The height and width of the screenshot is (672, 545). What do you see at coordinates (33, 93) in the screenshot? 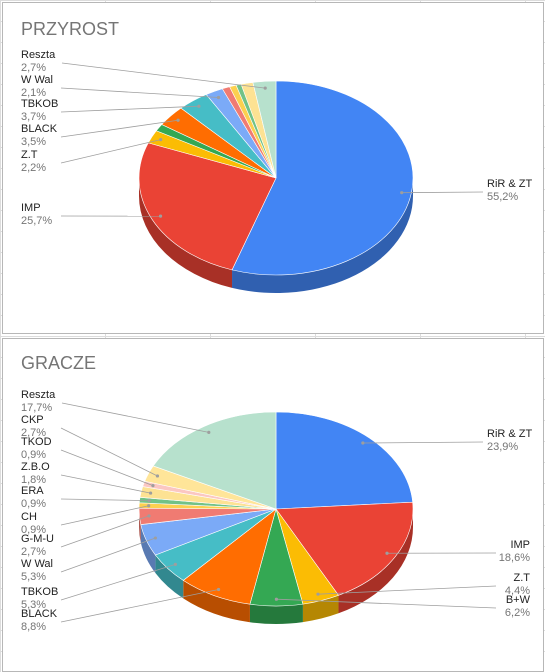
I see `slice-value-w-wal: 2,1%` at bounding box center [33, 93].